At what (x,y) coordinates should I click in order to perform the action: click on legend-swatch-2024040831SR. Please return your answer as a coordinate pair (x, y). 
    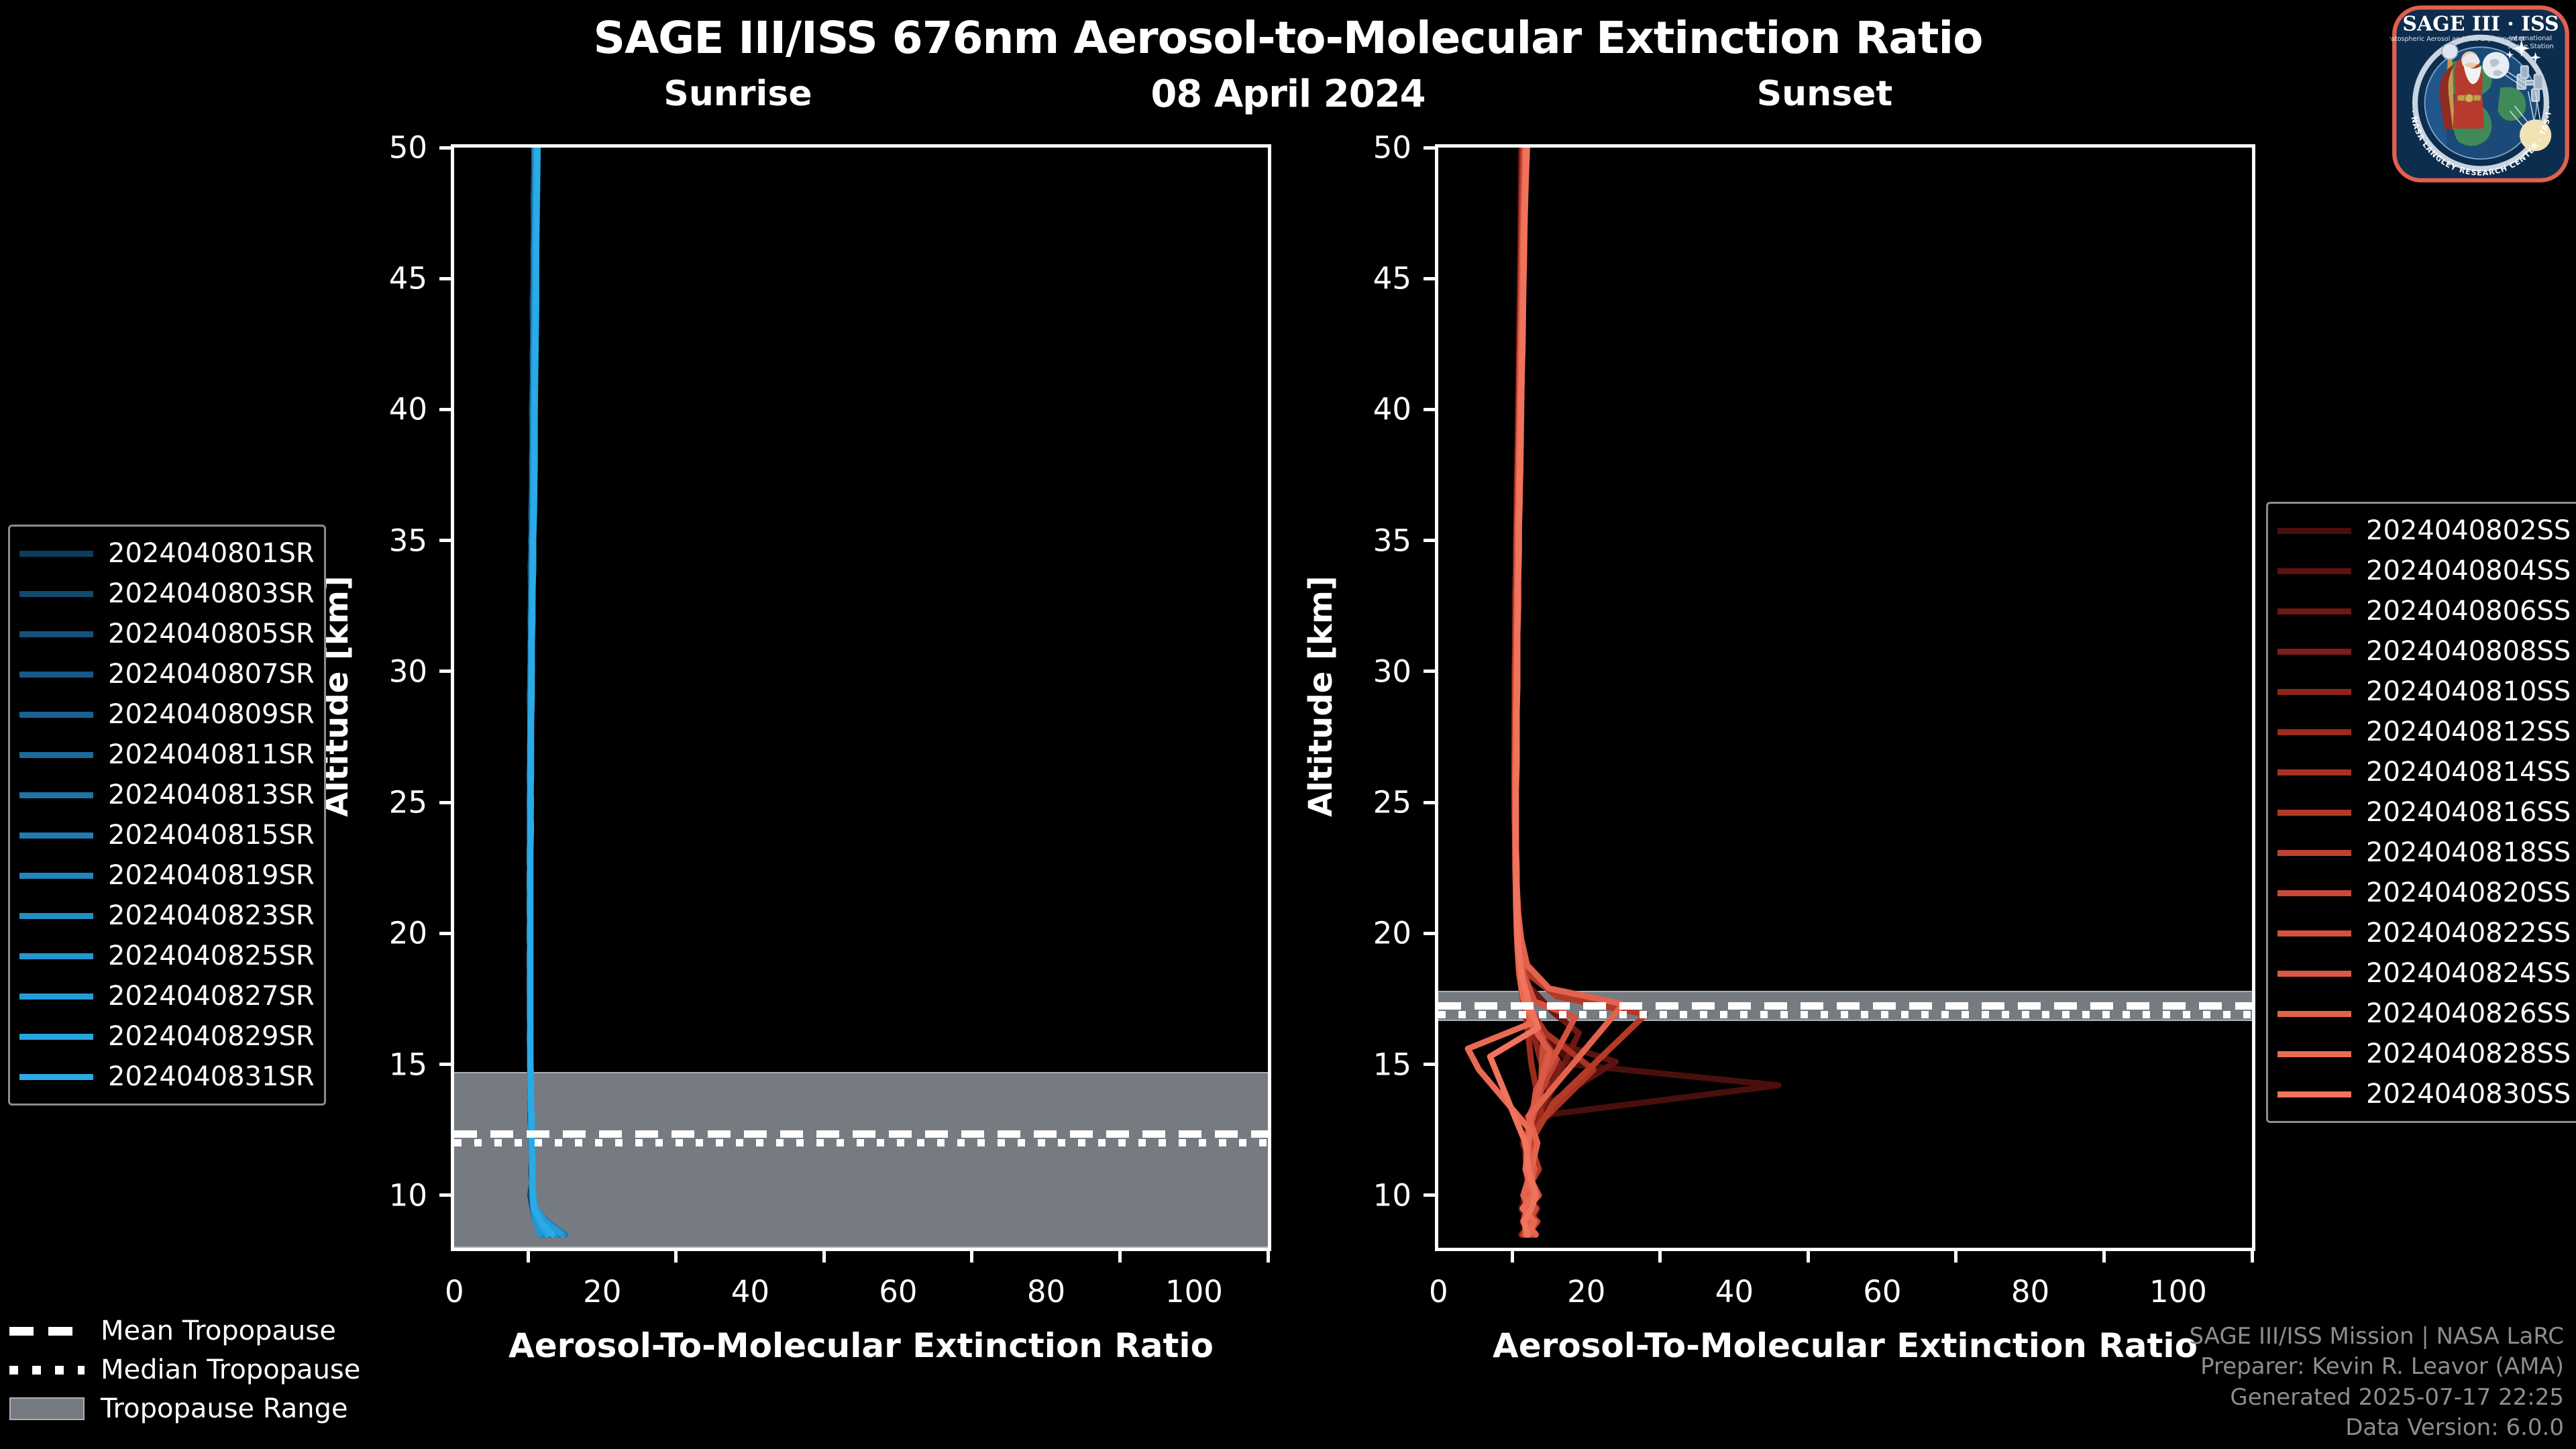
    Looking at the image, I should click on (56, 1076).